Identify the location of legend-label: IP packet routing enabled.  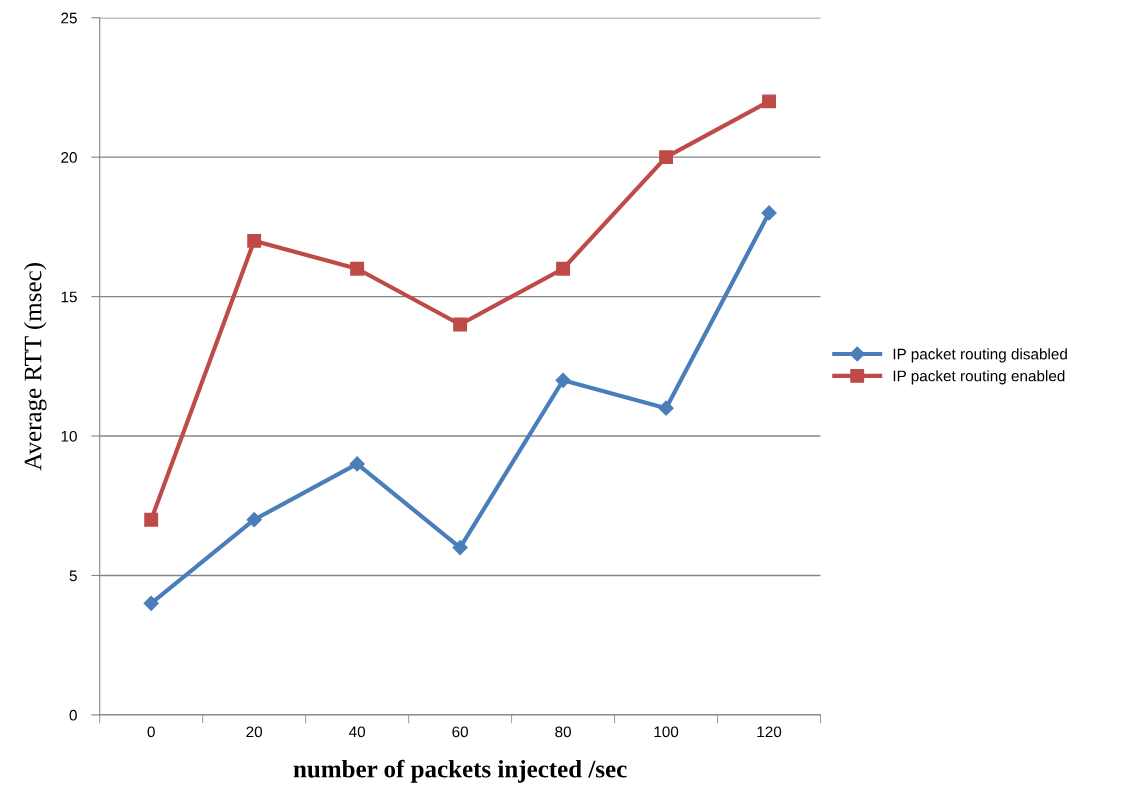
(979, 377).